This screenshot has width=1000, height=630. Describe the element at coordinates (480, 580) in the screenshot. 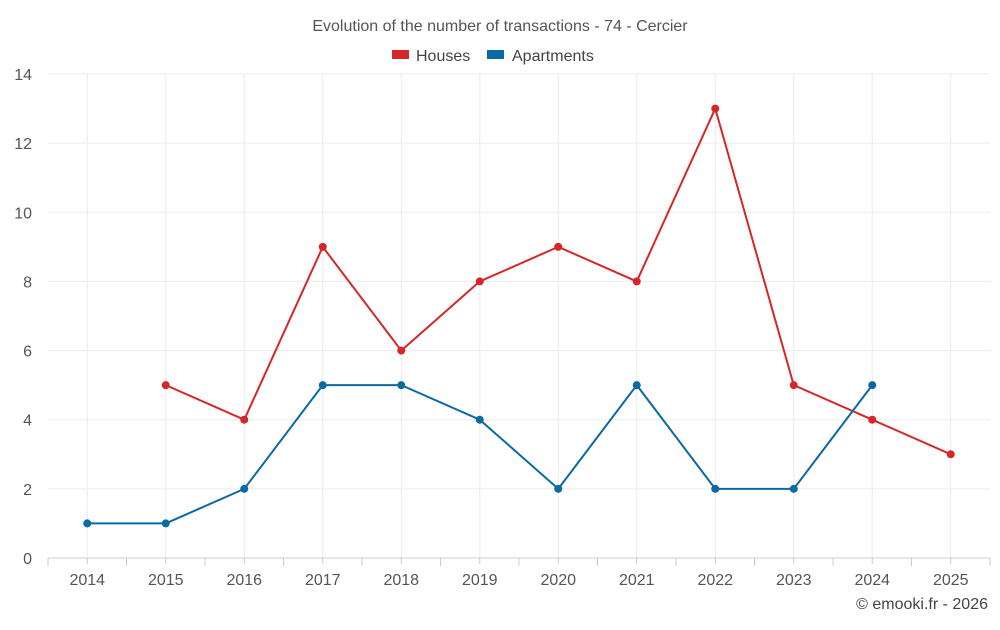

I see `x-tick-label: 2019` at that location.